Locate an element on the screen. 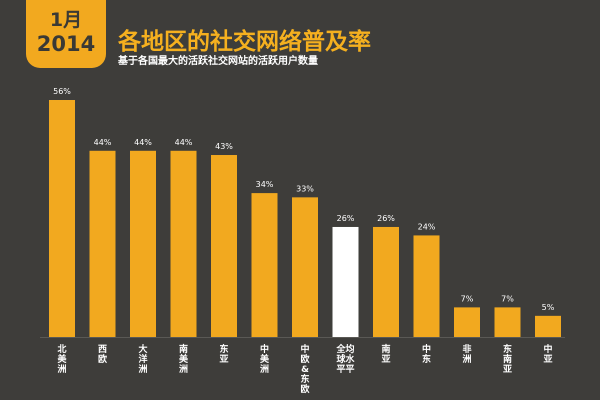  category-label: 中欧&东欧 is located at coordinates (304, 369).